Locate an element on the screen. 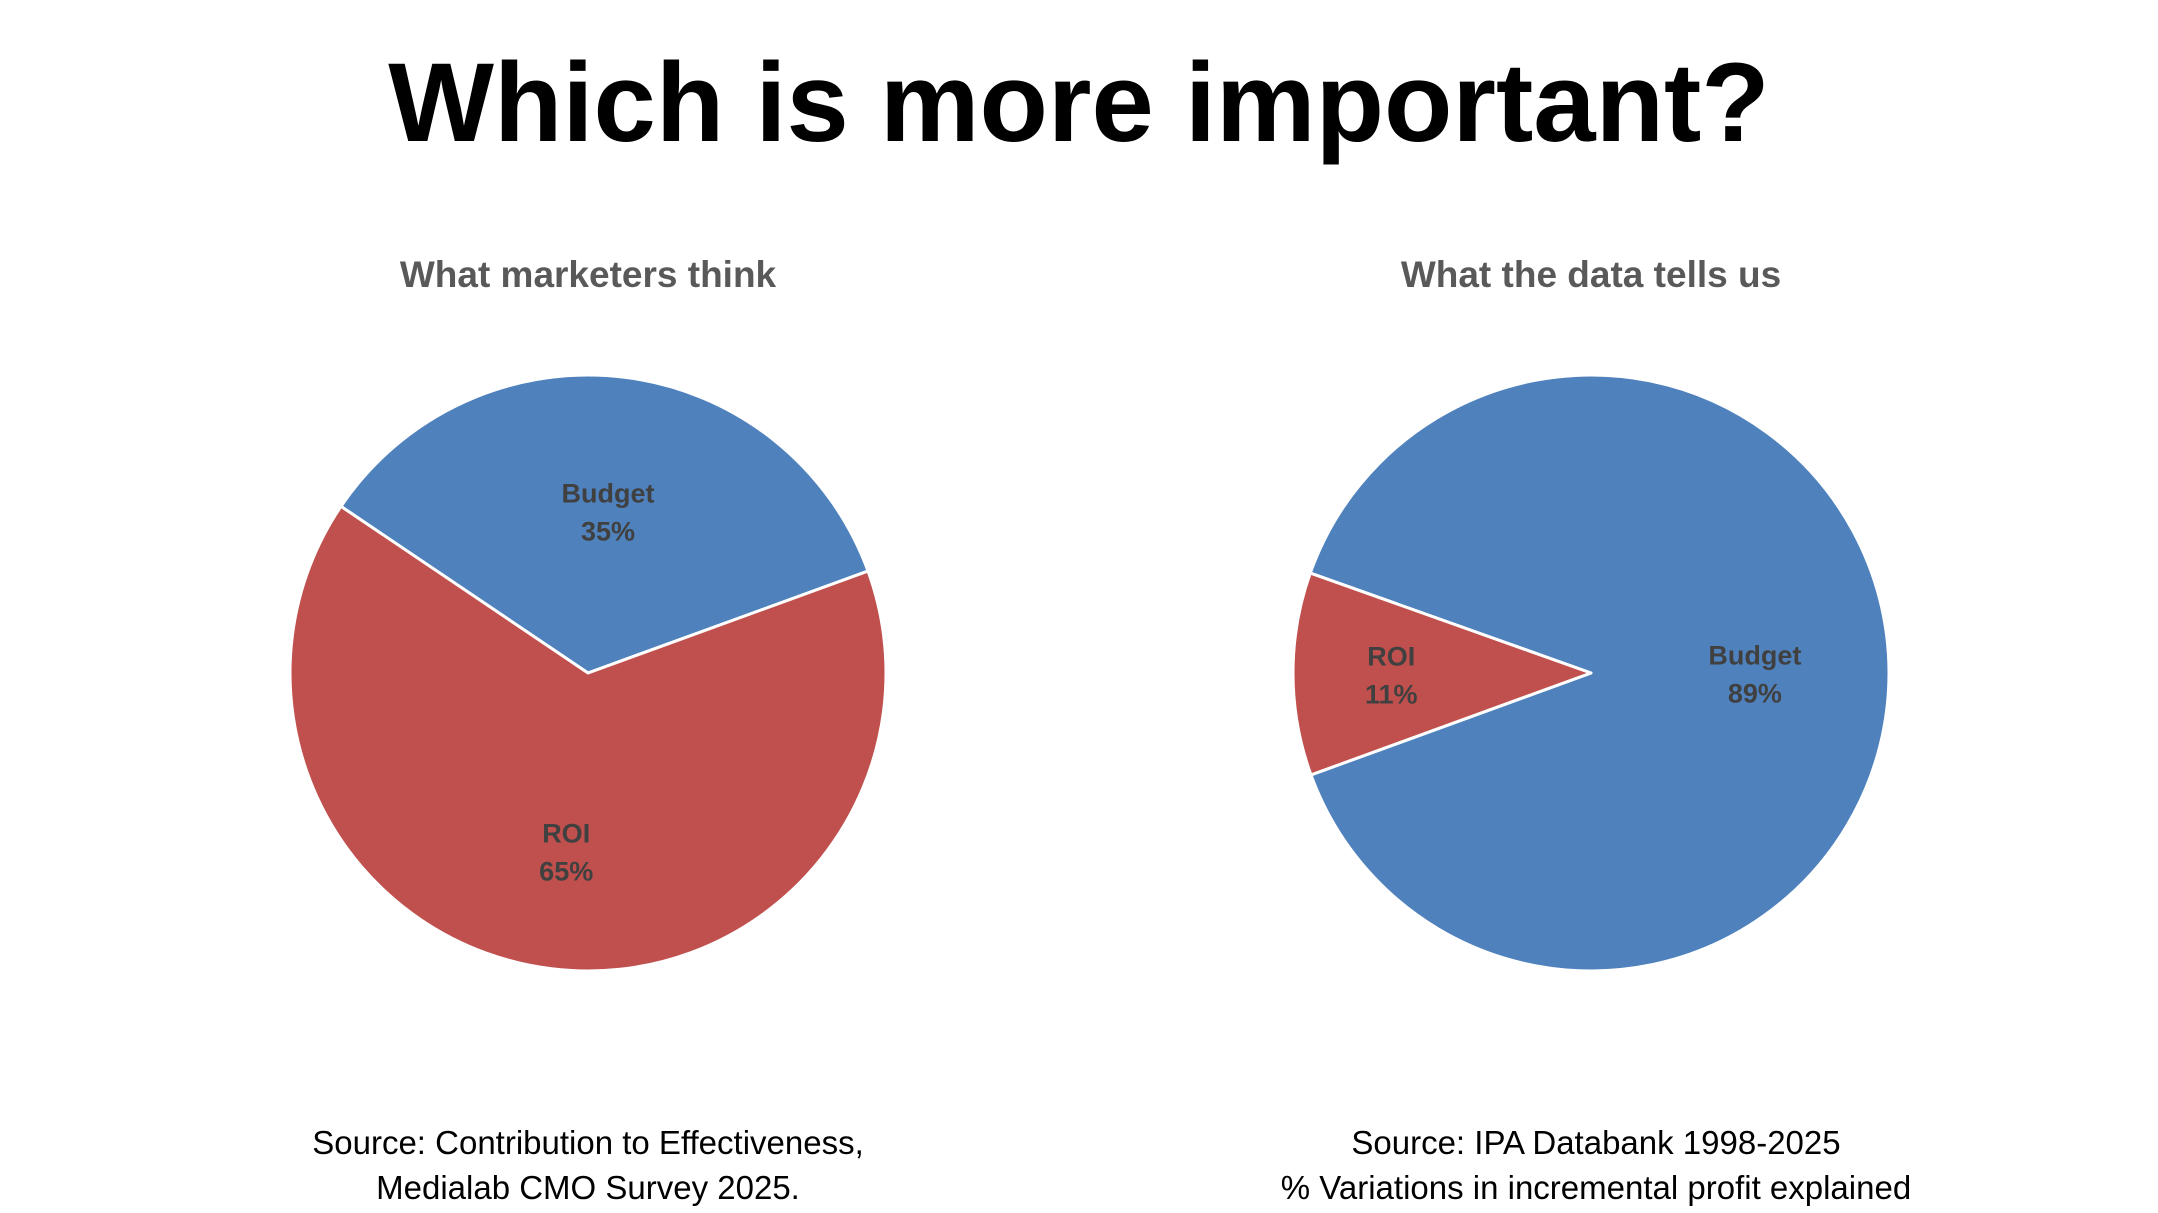 This screenshot has width=2158, height=1213. data-label-value: 35% is located at coordinates (608, 531).